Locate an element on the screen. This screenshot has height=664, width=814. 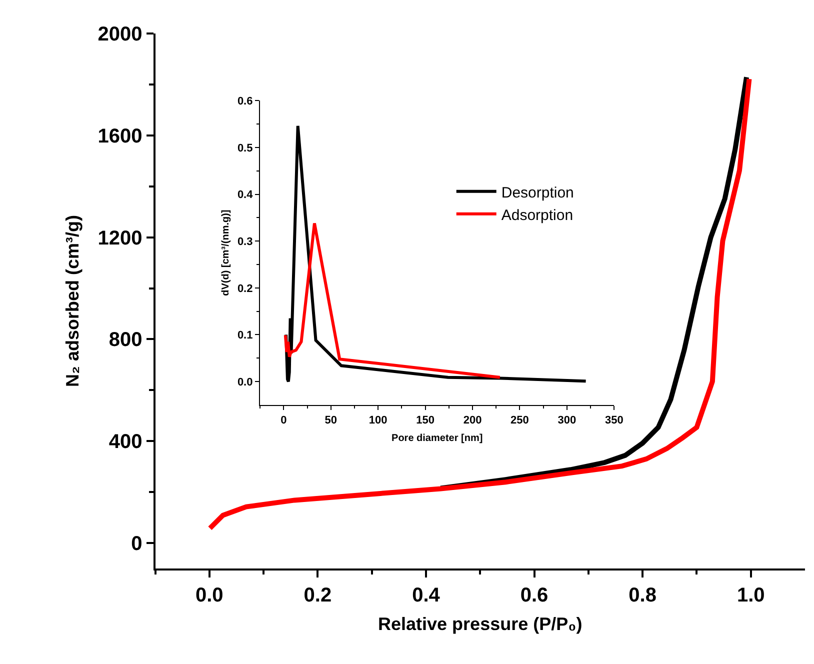
x-tick-label: 0.4 is located at coordinates (426, 595).